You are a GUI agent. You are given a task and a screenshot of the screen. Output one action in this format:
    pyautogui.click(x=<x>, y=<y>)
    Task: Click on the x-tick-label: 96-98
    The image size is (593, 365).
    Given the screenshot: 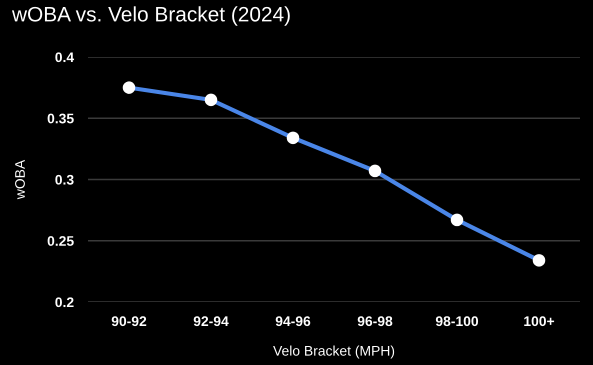 What is the action you would take?
    pyautogui.click(x=375, y=321)
    